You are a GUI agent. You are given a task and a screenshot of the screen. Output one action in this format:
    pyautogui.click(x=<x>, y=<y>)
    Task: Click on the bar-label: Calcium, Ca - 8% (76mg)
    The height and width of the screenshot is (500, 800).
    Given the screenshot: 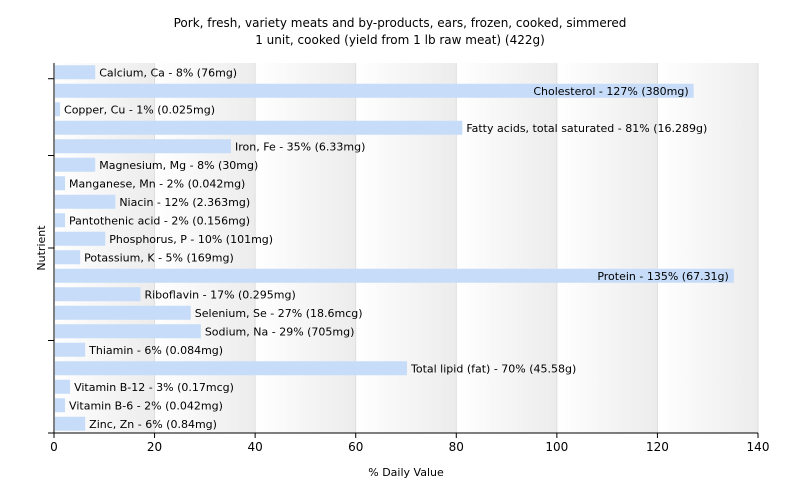 What is the action you would take?
    pyautogui.click(x=168, y=72)
    